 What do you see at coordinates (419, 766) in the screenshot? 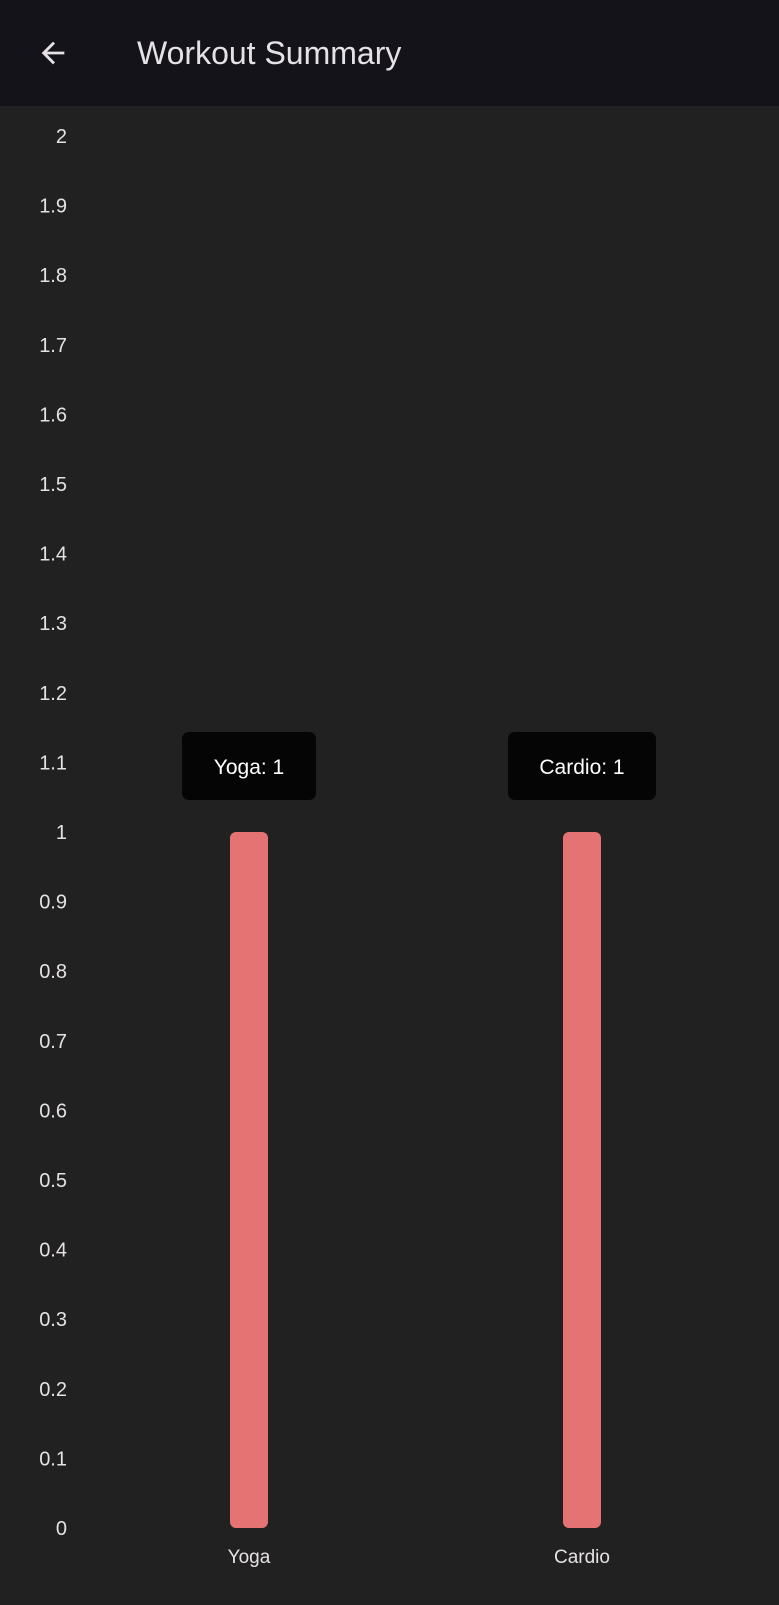
I see `tooltips: Yoga: 1 Cardio: 1` at bounding box center [419, 766].